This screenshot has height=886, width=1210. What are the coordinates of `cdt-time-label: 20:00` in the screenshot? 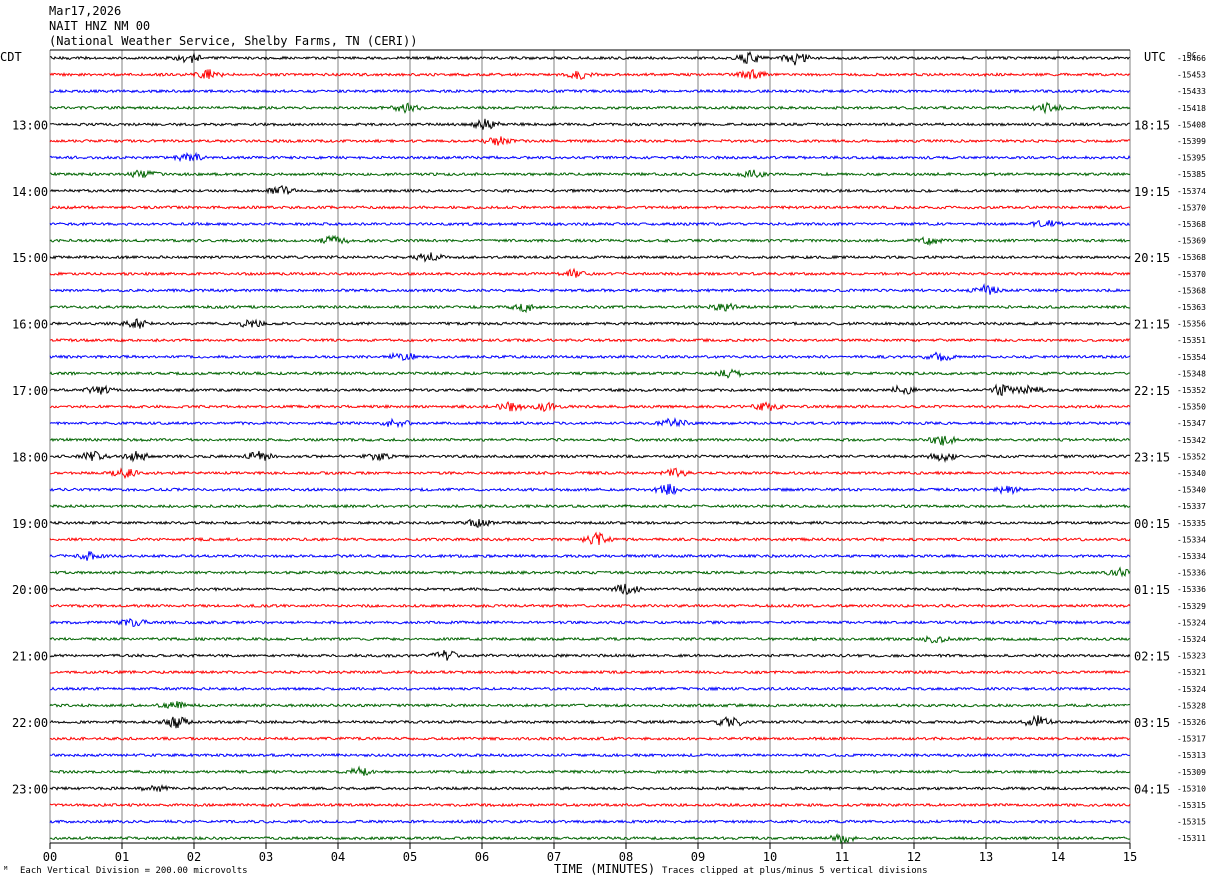 It's located at (30, 590).